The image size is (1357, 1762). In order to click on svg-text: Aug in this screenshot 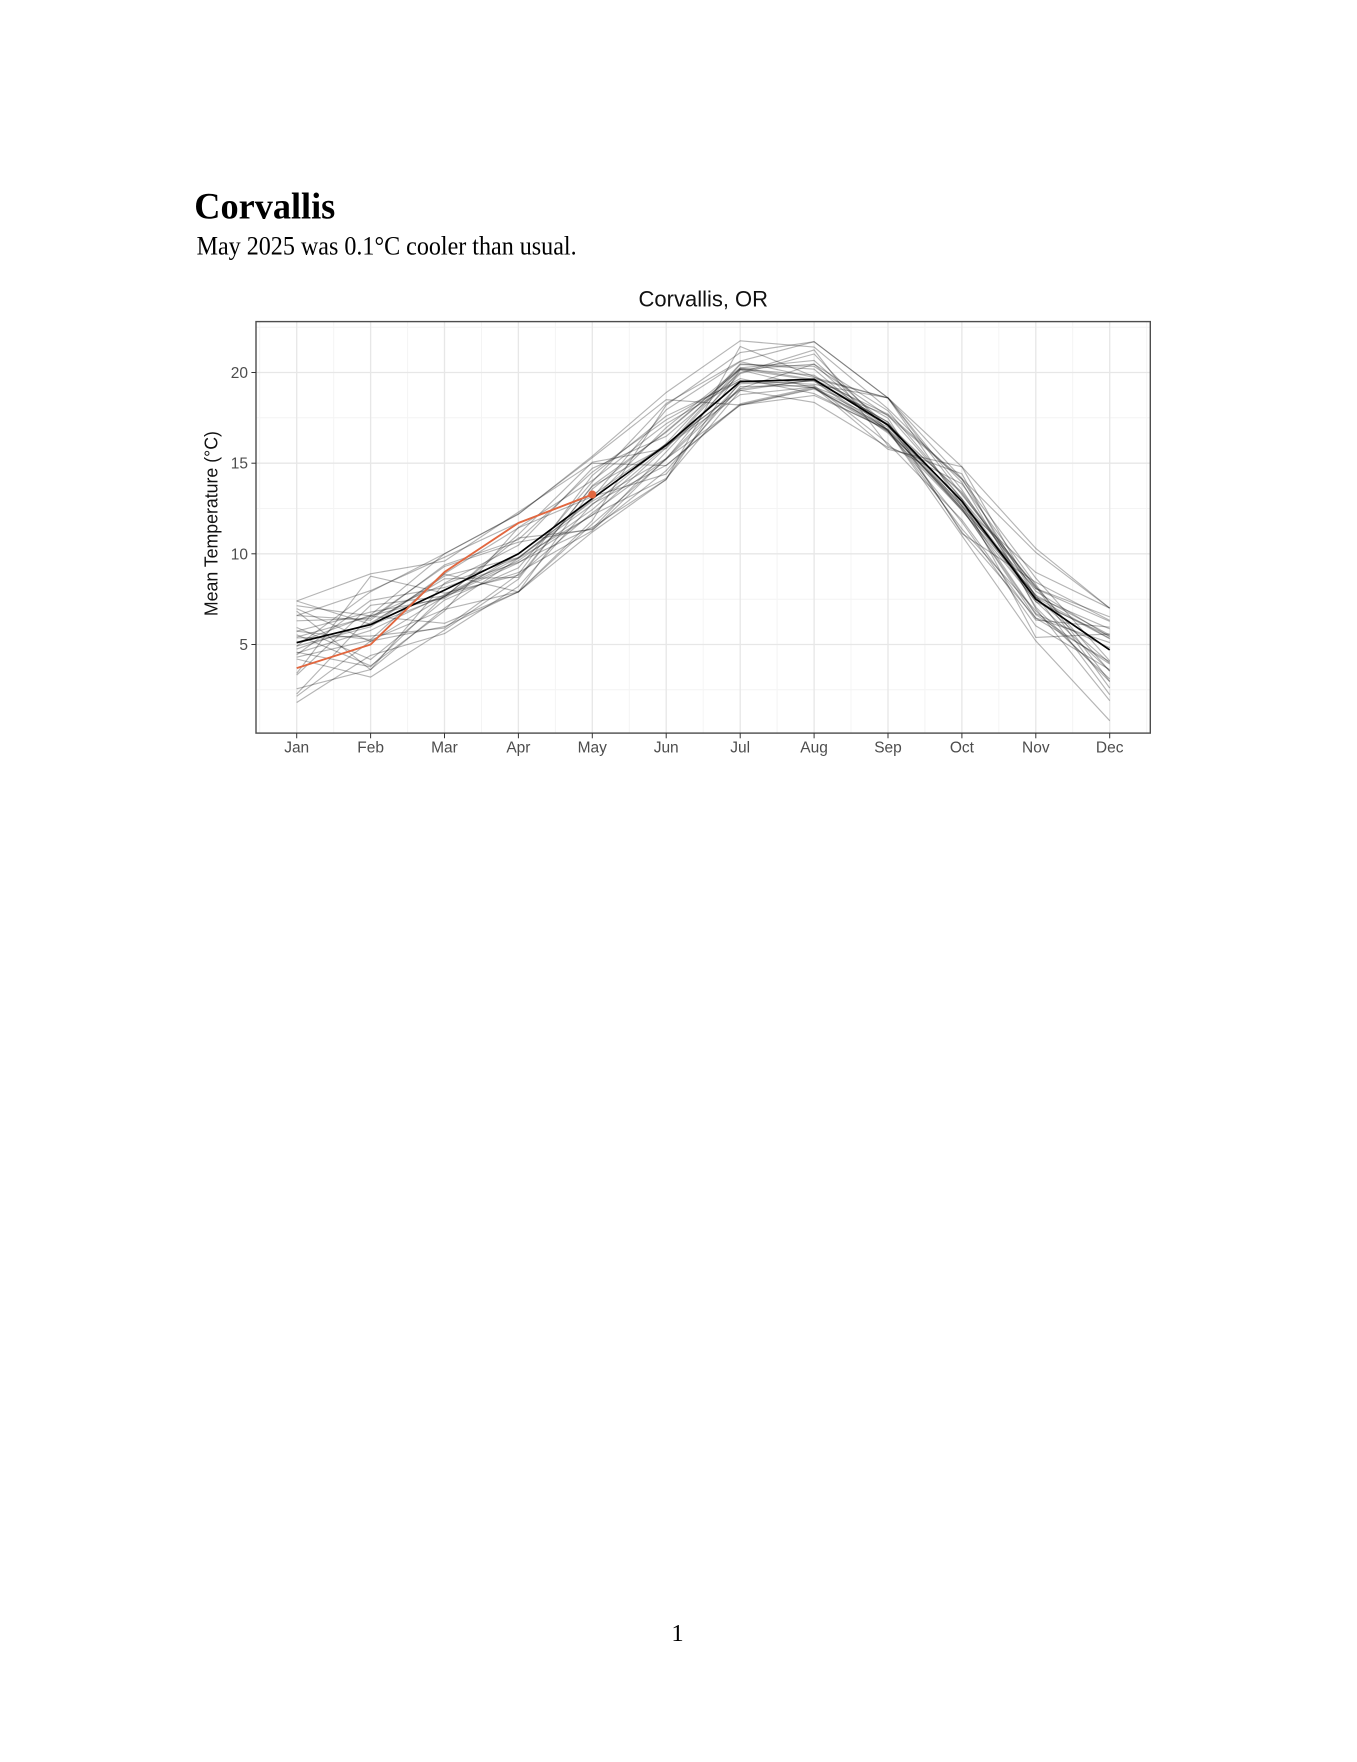, I will do `click(814, 747)`.